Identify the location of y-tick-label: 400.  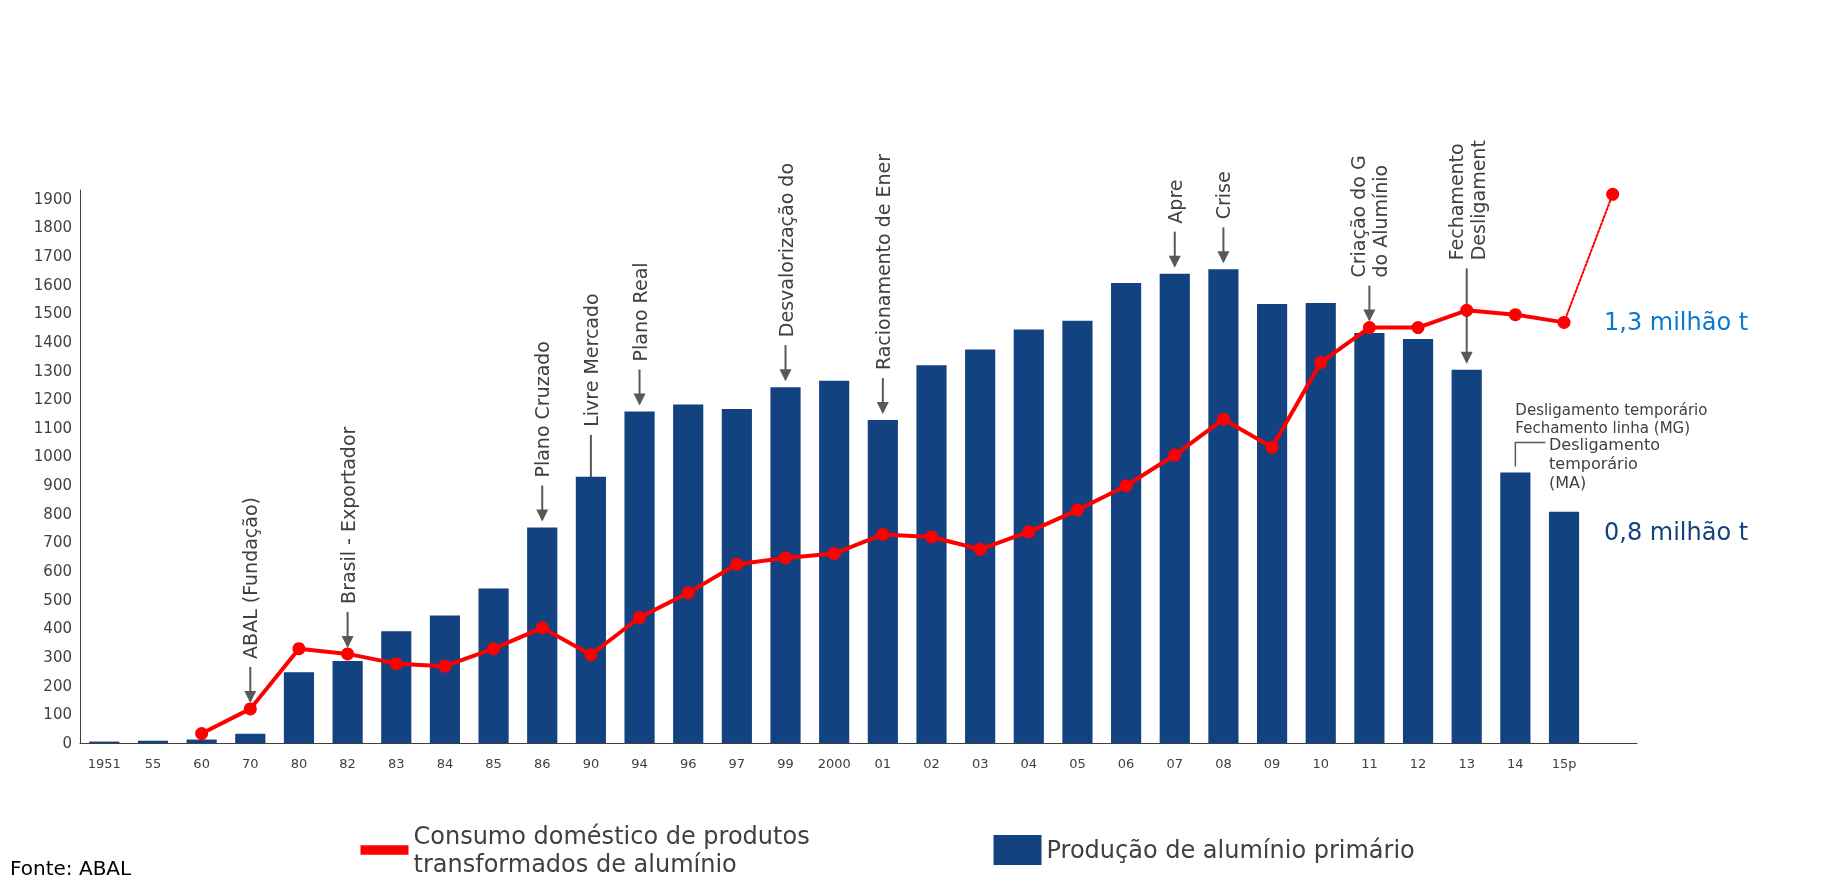
(57, 628).